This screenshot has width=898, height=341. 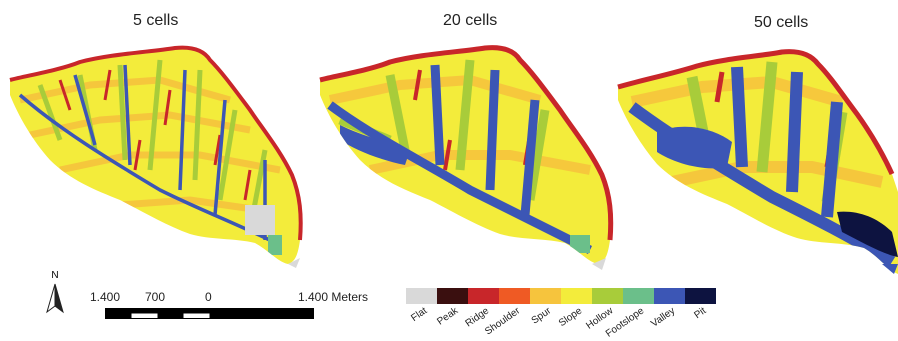 What do you see at coordinates (571, 317) in the screenshot?
I see `legend-label-slope: Slope` at bounding box center [571, 317].